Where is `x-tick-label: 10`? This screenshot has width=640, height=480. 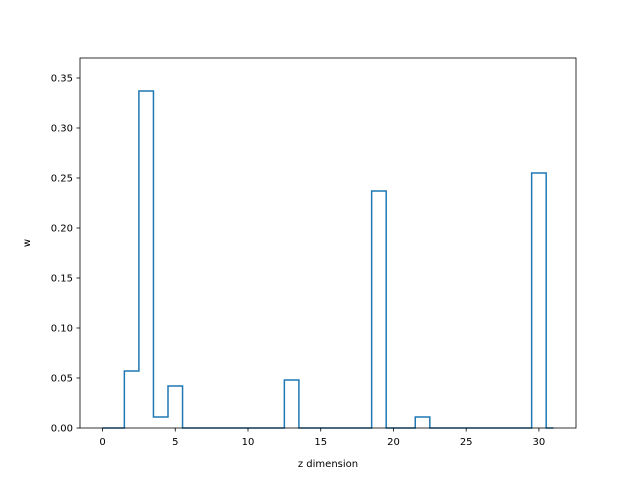 x-tick-label: 10 is located at coordinates (248, 442).